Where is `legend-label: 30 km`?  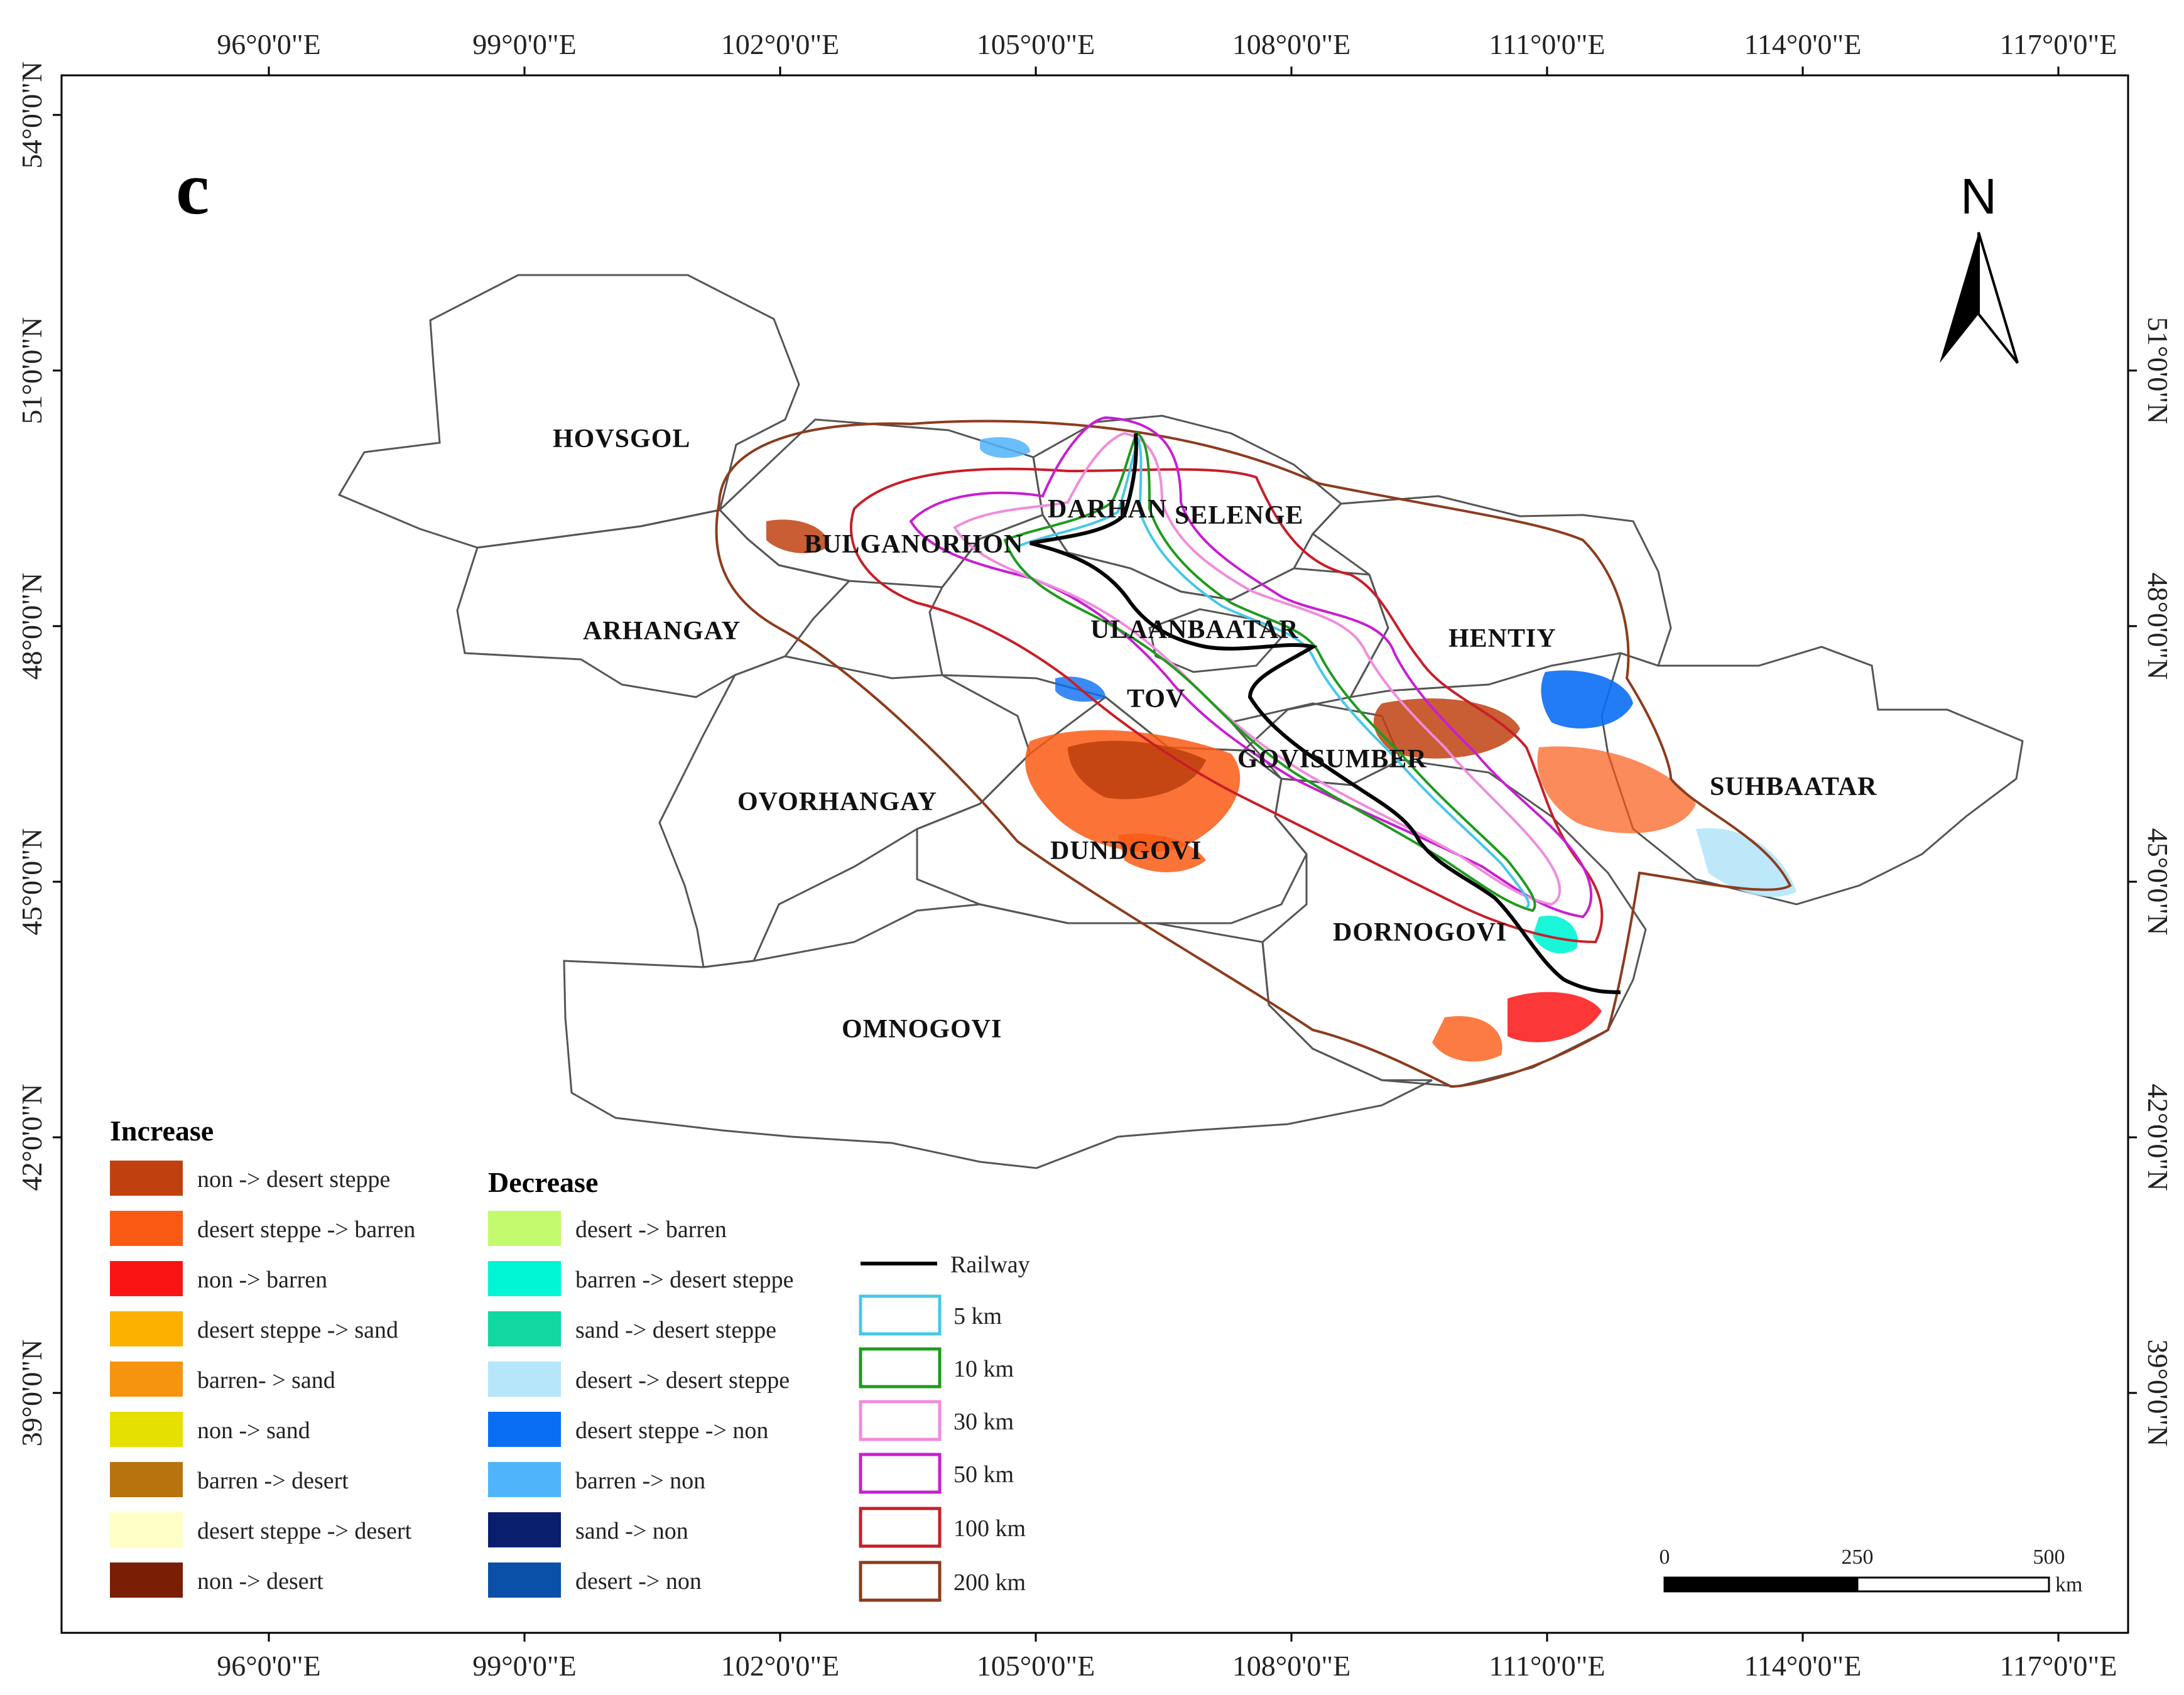
legend-label: 30 km is located at coordinates (983, 1422).